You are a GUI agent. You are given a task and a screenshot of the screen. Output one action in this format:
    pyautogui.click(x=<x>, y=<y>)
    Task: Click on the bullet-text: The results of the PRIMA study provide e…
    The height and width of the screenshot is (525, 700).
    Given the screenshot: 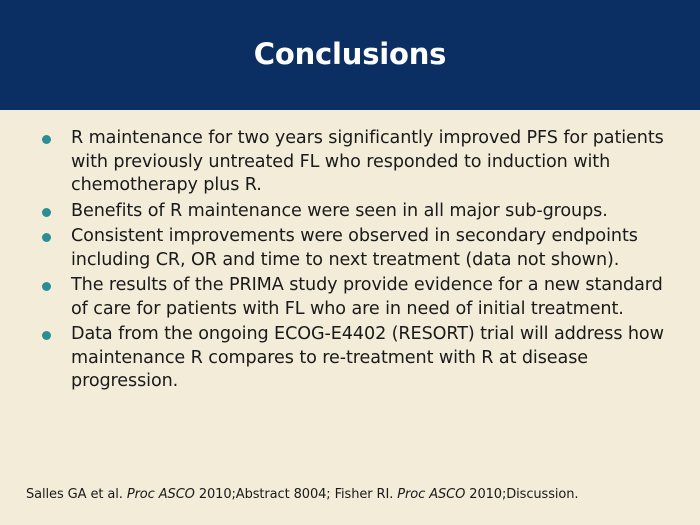 What is the action you would take?
    pyautogui.click(x=367, y=297)
    